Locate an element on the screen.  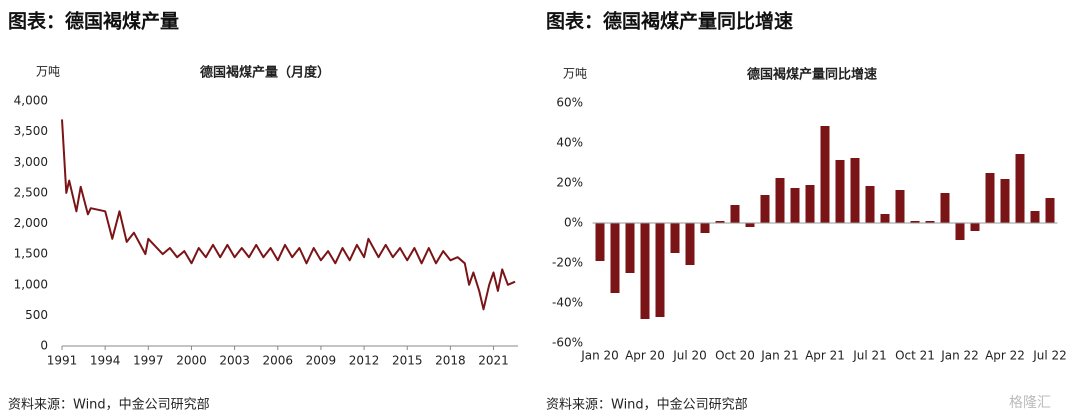
y-tick-label: 20% is located at coordinates (569, 183).